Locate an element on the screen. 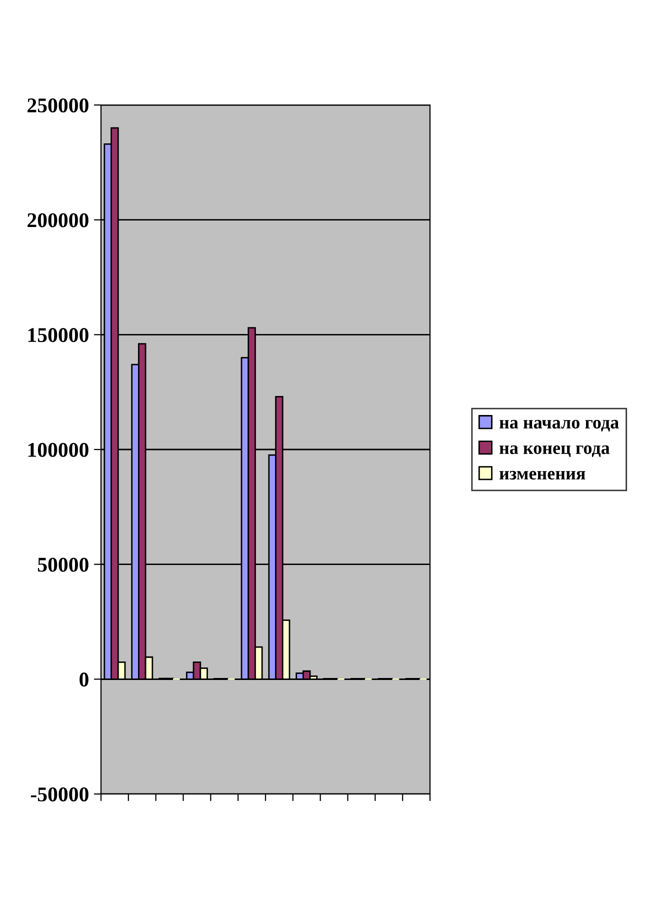 The image size is (648, 900). y-tick-label: 250000 is located at coordinates (58, 105).